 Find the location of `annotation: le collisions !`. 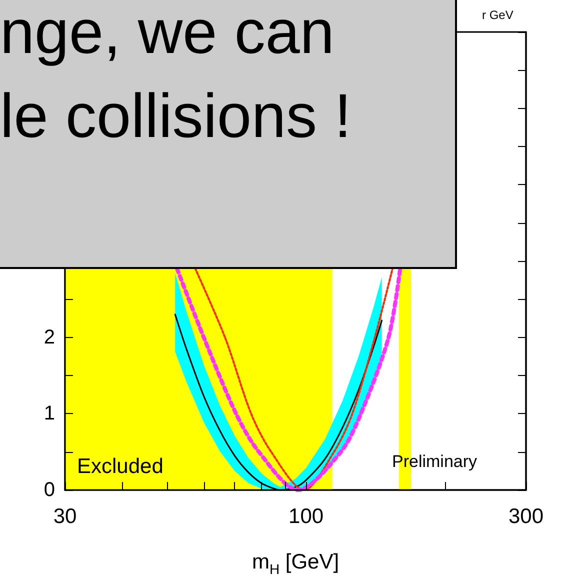

annotation: le collisions ! is located at coordinates (176, 117).